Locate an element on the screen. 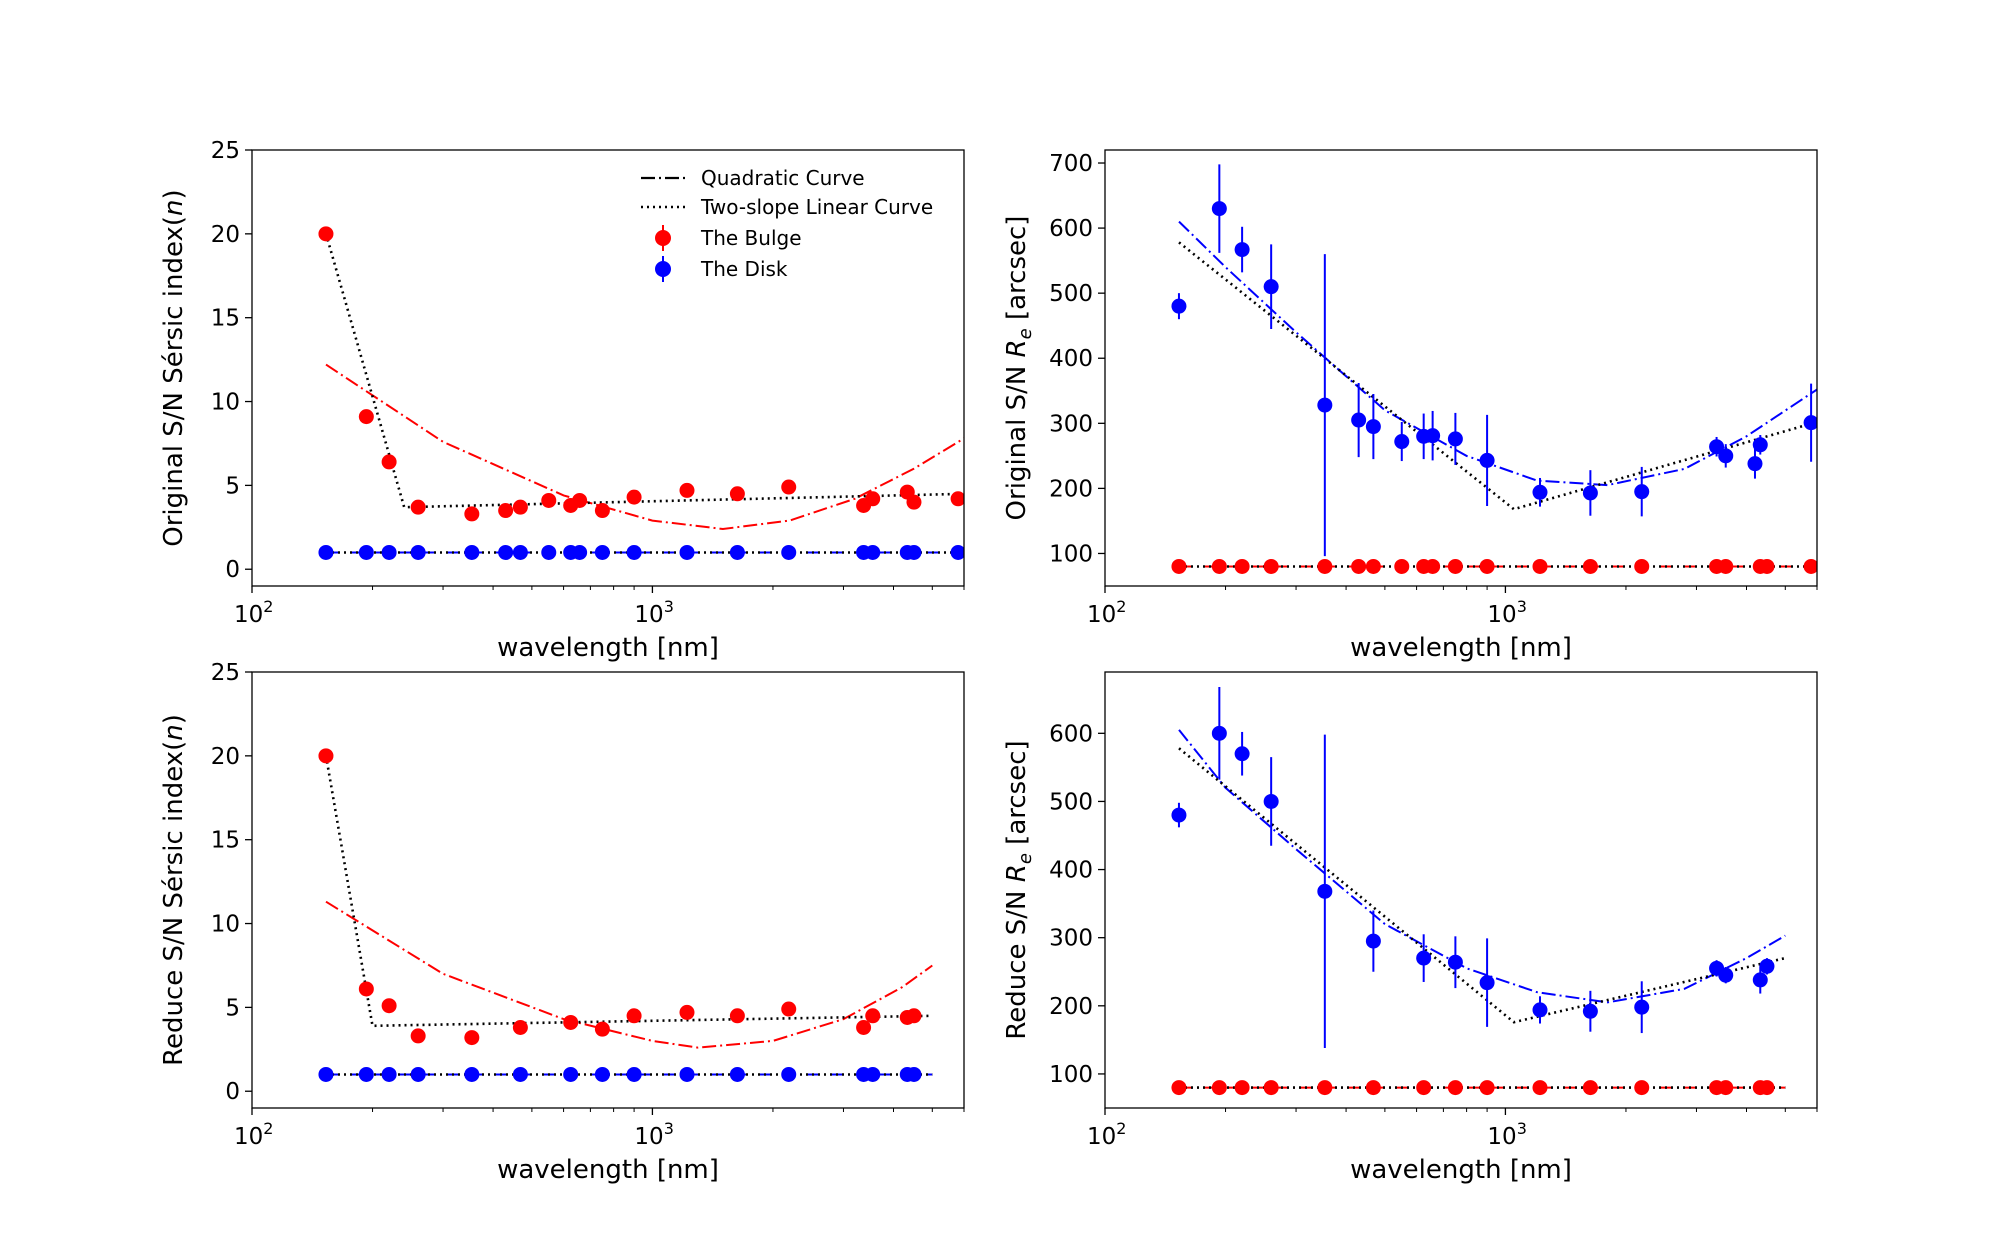 The height and width of the screenshot is (1236, 2000). y-tick-label: 300 is located at coordinates (1071, 424).